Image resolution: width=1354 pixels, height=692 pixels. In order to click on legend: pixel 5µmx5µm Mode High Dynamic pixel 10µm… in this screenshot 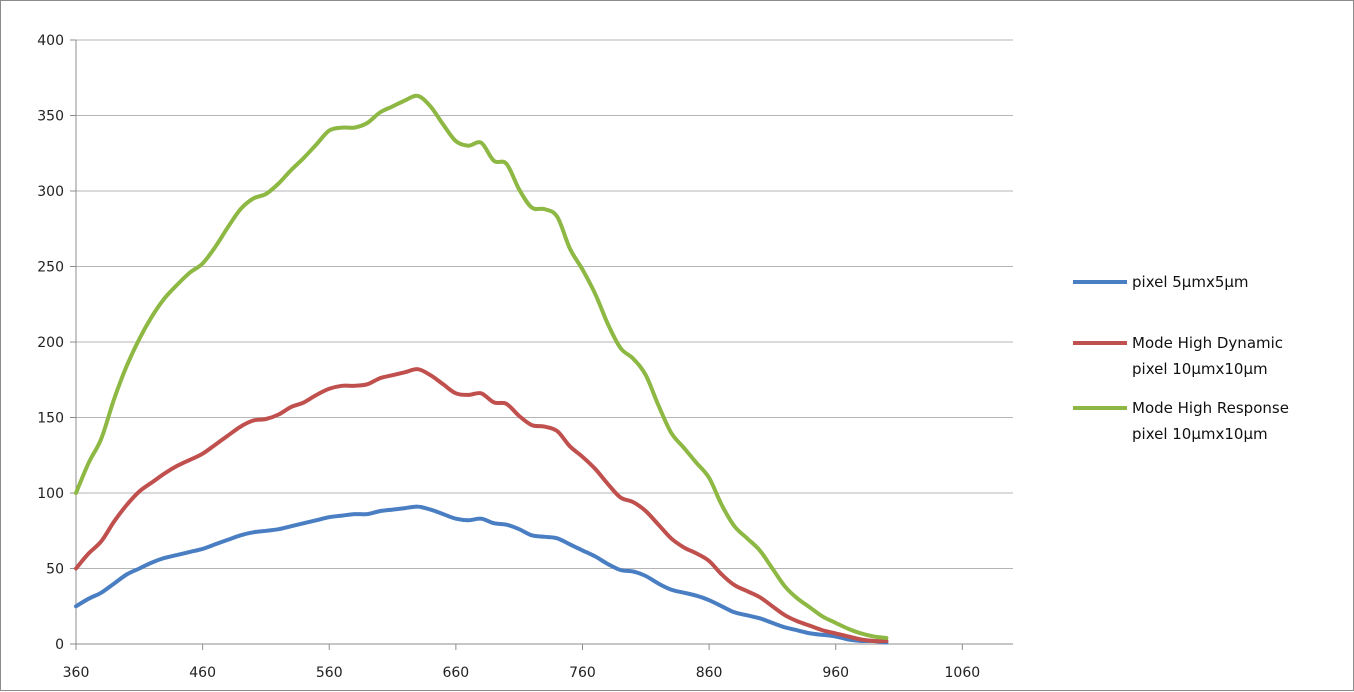, I will do `click(1181, 358)`.